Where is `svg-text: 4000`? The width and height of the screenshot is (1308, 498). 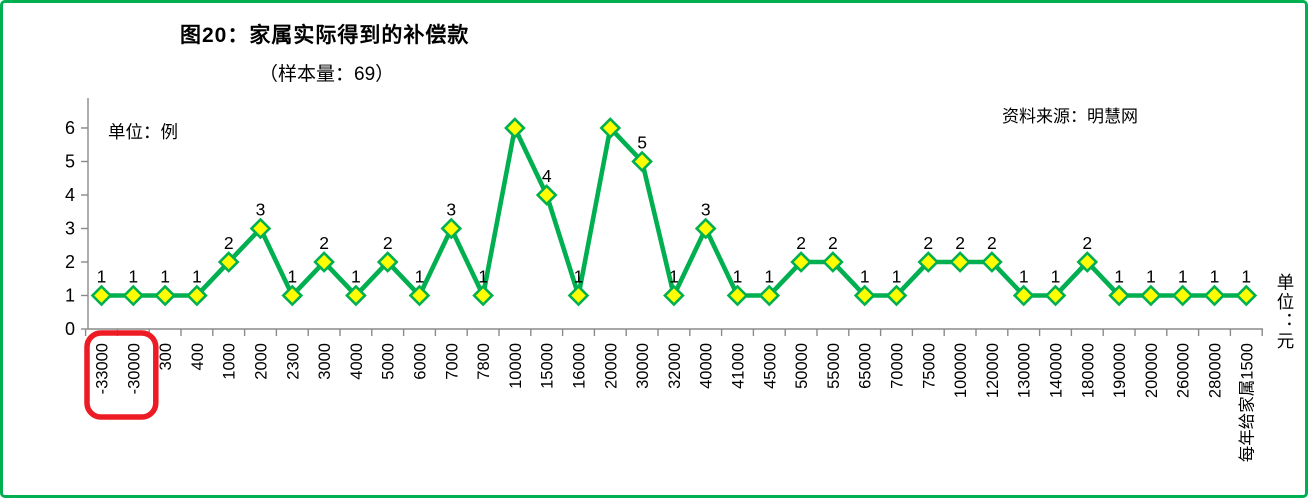 svg-text: 4000 is located at coordinates (357, 361).